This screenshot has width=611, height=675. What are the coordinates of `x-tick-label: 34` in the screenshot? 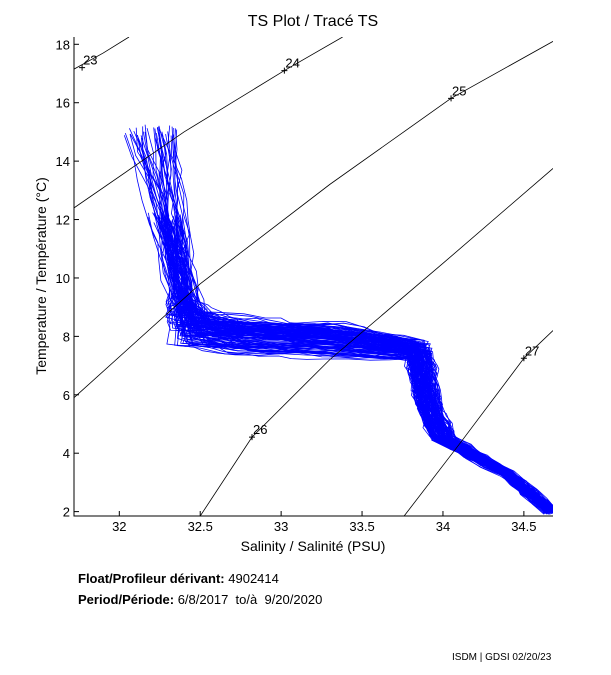 It's located at (443, 526).